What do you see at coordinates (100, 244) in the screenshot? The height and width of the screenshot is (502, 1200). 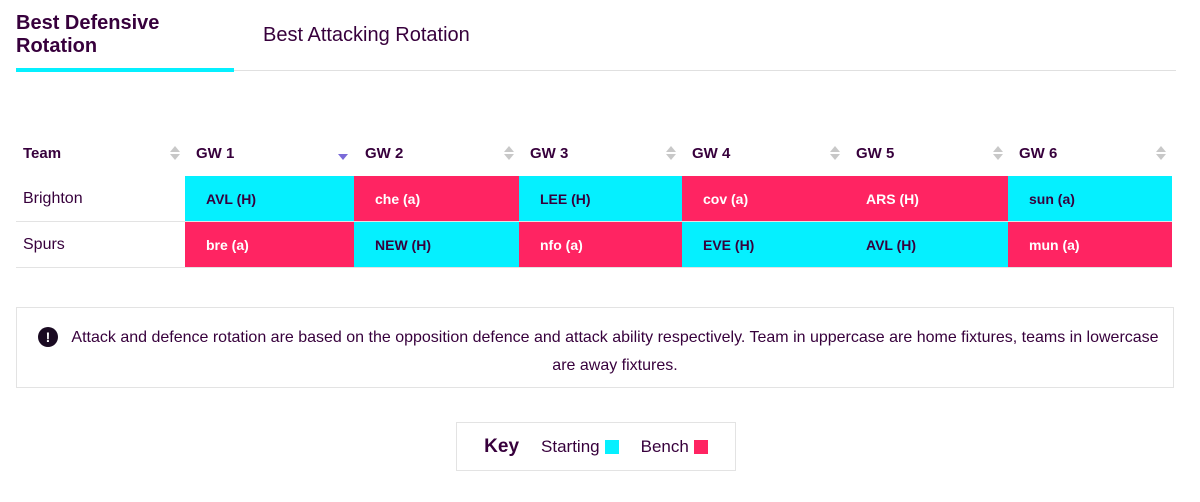 I see `team-name: Spurs` at bounding box center [100, 244].